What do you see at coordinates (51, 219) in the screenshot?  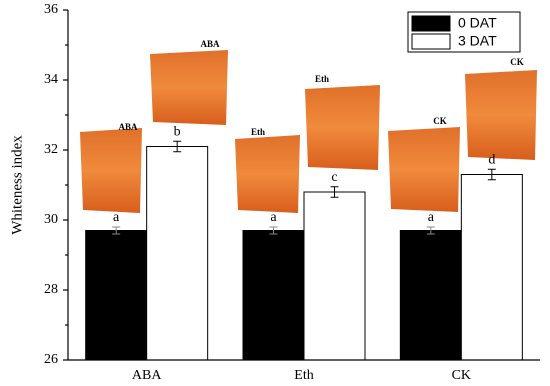 I see `y-tick-label: 30` at bounding box center [51, 219].